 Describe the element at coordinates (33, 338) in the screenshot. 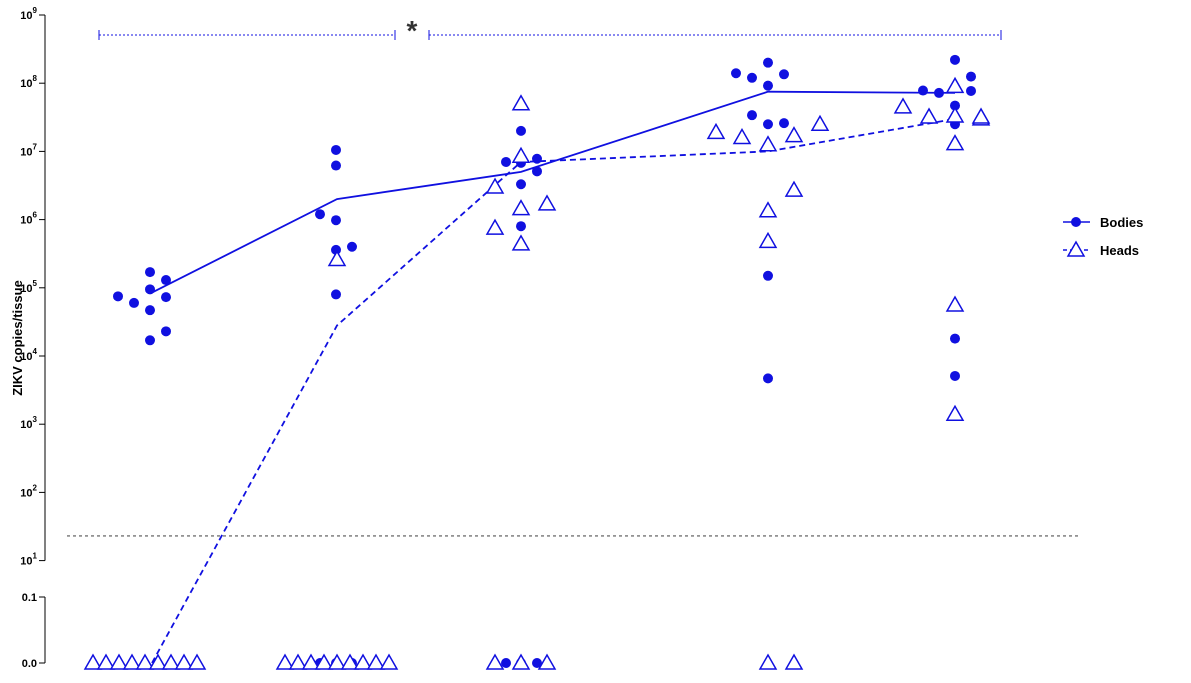

I see `y-axis: 10⁹ 10⁸ 10⁷ 10⁶ 10⁵ 10⁴ 10³ 10² 10¹ 0.1 0.0` at that location.